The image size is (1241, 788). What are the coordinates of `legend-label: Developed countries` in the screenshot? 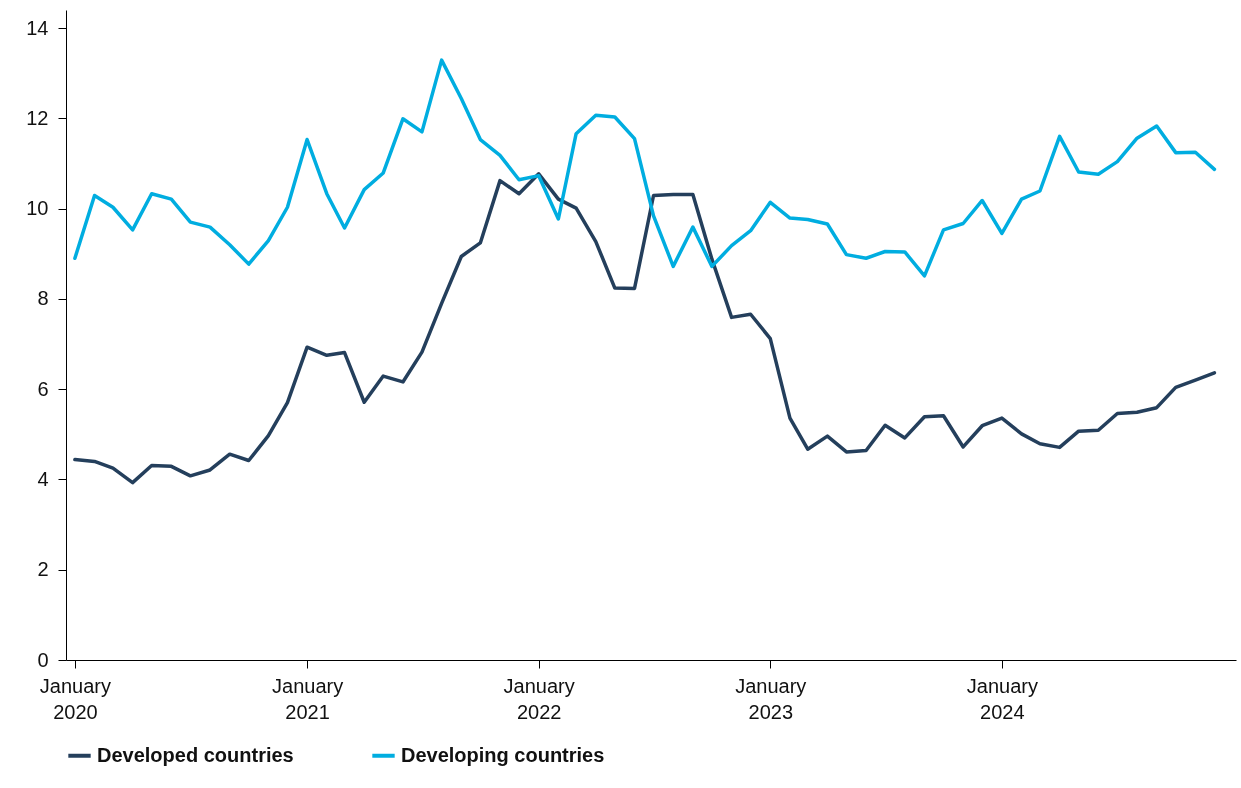 It's located at (195, 754).